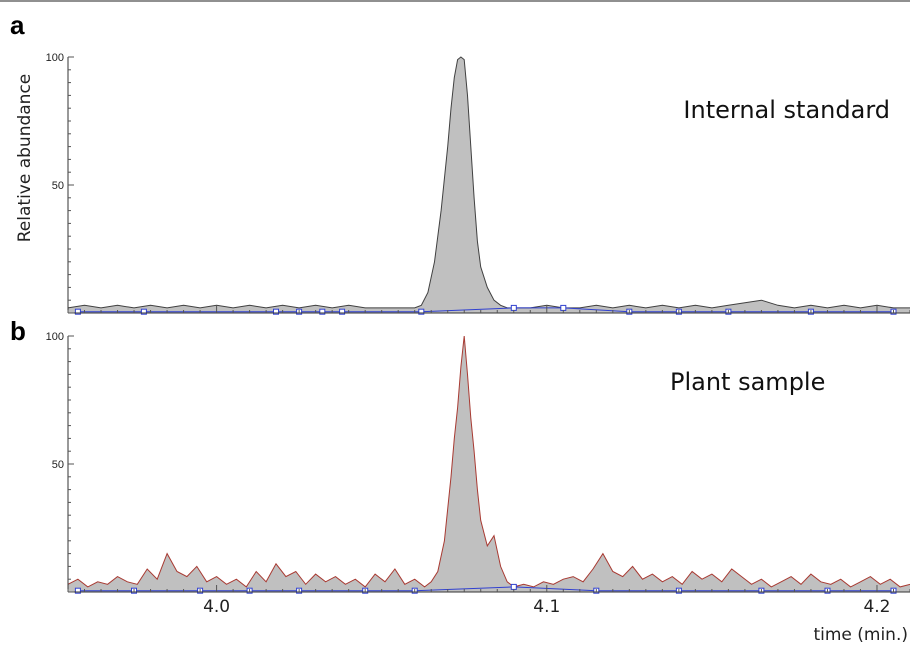 This screenshot has width=910, height=648. I want to click on x-axis-label: time (min.), so click(860, 635).